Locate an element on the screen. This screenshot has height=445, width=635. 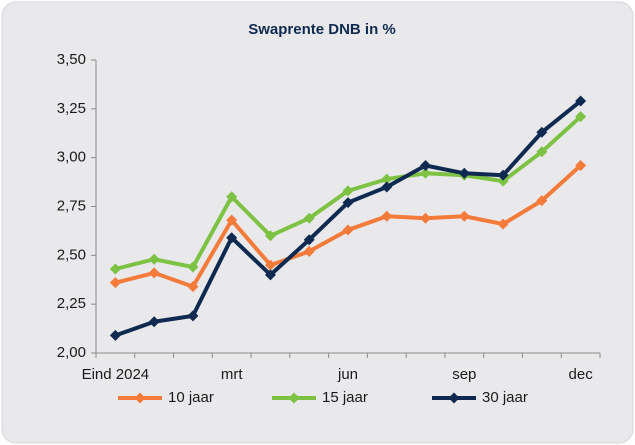
x-tick-label: sep is located at coordinates (464, 374).